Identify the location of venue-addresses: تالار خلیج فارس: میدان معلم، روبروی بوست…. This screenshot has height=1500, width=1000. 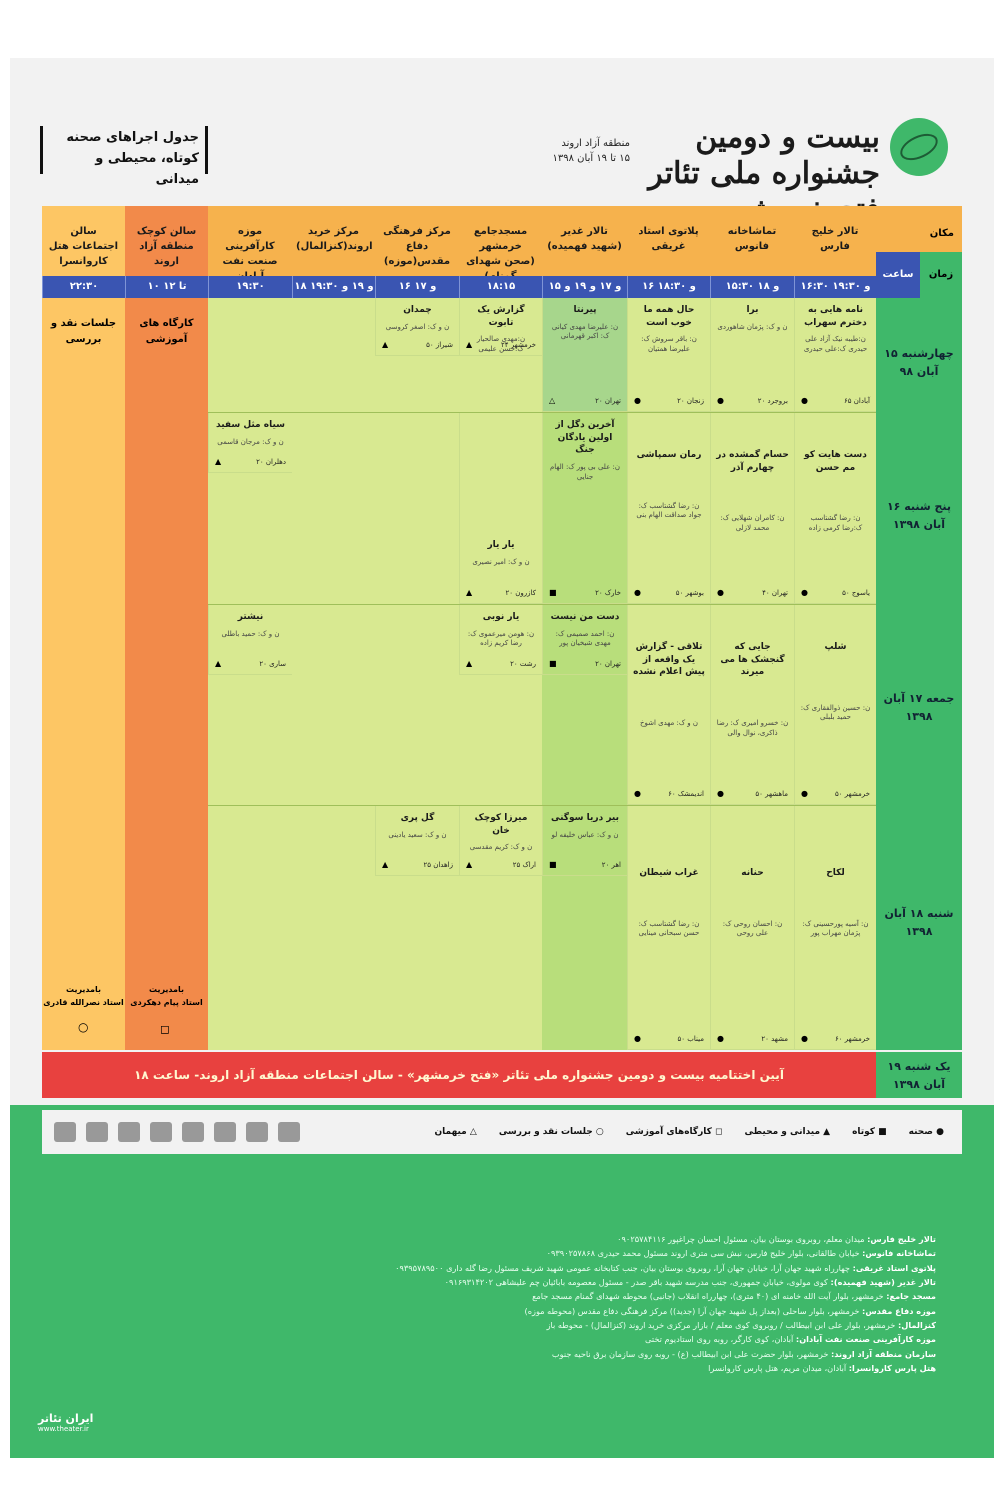
(618, 1303).